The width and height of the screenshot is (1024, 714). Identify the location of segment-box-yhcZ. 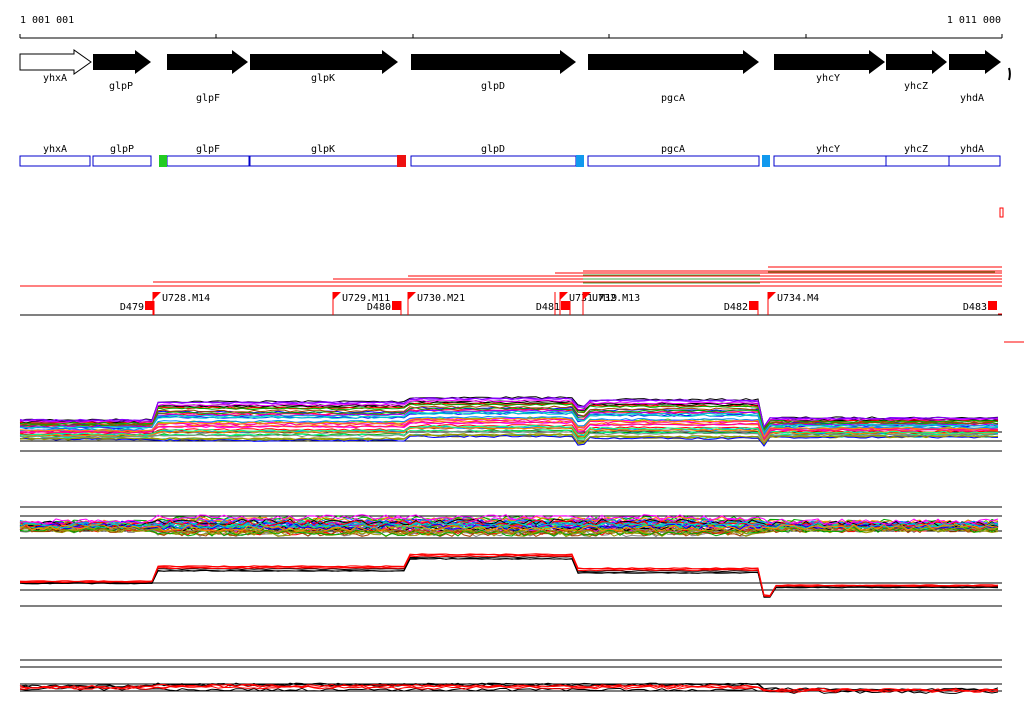
(917, 161).